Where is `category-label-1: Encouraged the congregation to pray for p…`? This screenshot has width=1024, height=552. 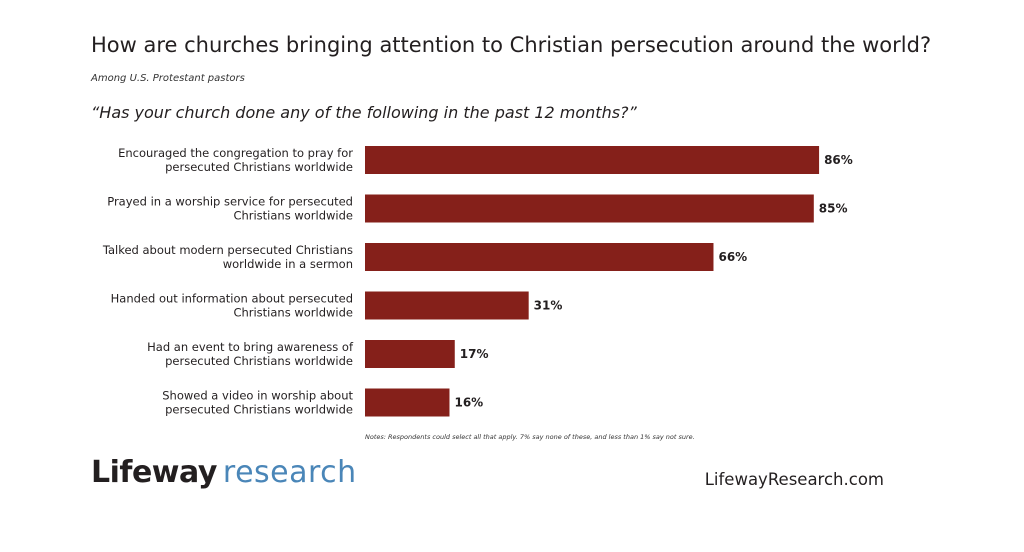
category-label-1: Encouraged the congregation to pray for p… is located at coordinates (235, 160).